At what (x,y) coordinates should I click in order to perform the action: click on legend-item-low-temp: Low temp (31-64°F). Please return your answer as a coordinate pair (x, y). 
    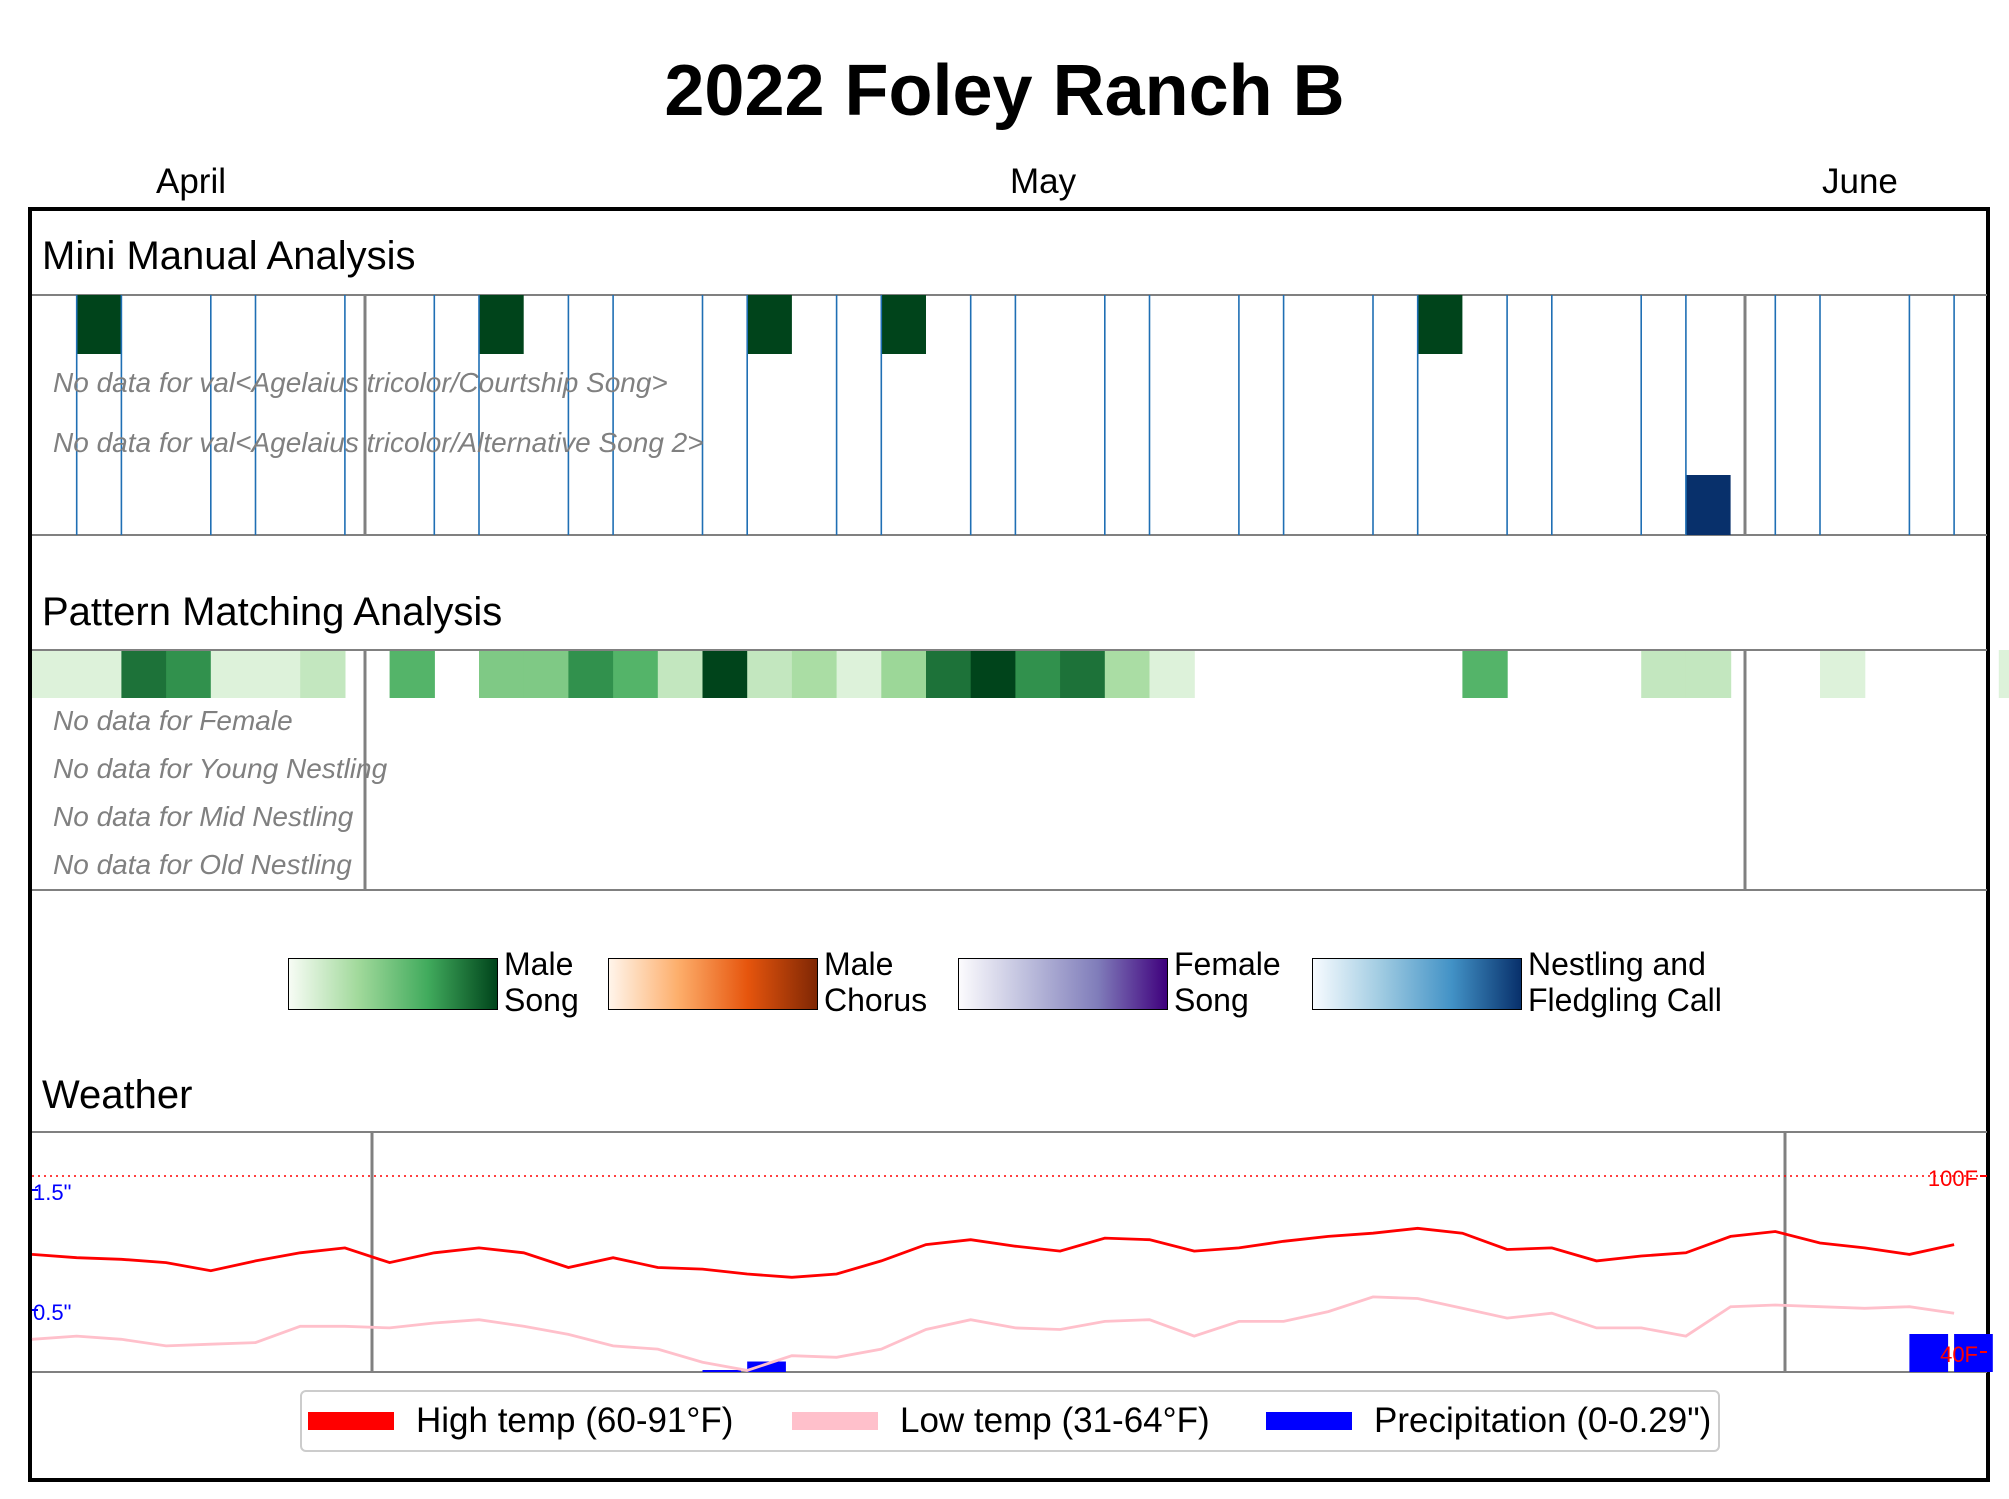
    Looking at the image, I should click on (1001, 1421).